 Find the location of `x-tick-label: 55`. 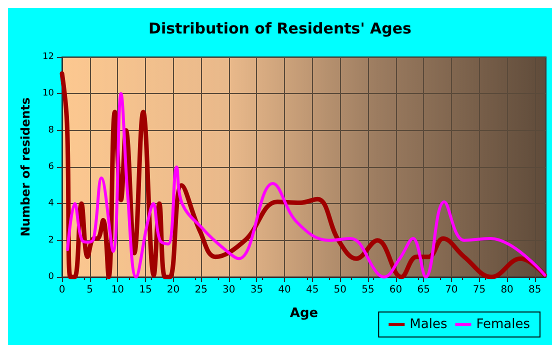

x-tick-label: 55 is located at coordinates (368, 290).